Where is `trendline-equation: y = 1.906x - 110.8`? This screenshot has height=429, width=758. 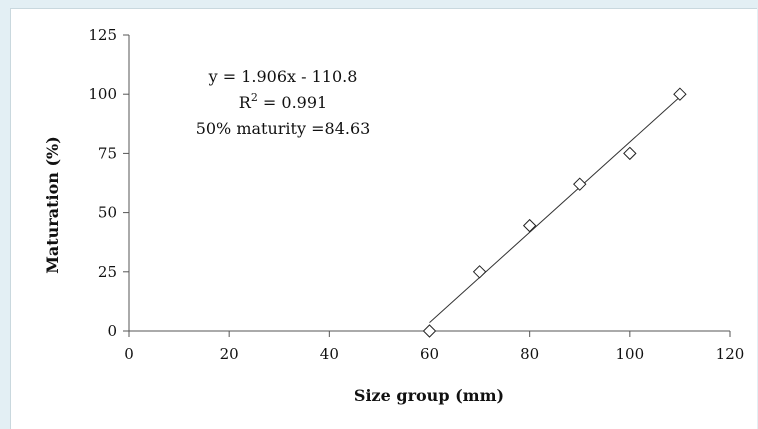 trendline-equation: y = 1.906x - 110.8 is located at coordinates (283, 76).